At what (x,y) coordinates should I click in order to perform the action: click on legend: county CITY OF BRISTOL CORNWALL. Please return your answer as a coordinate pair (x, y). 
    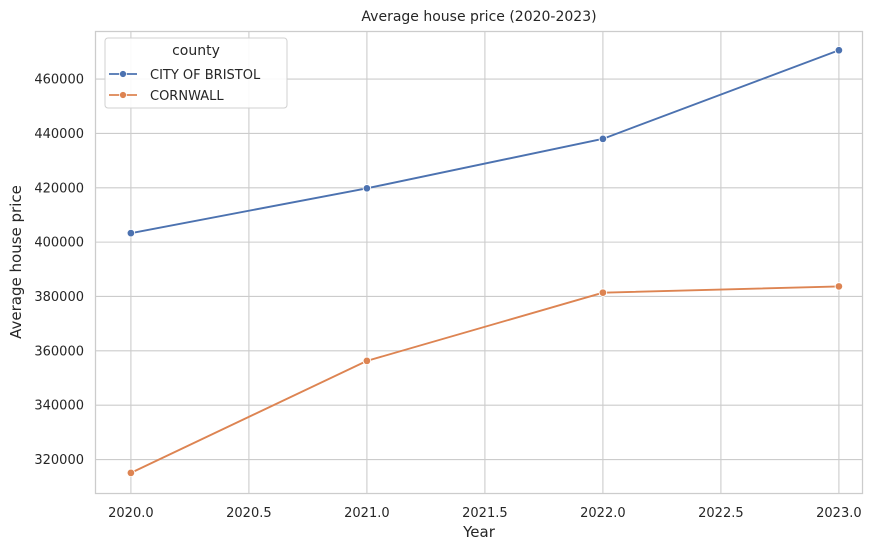
    Looking at the image, I should click on (196, 73).